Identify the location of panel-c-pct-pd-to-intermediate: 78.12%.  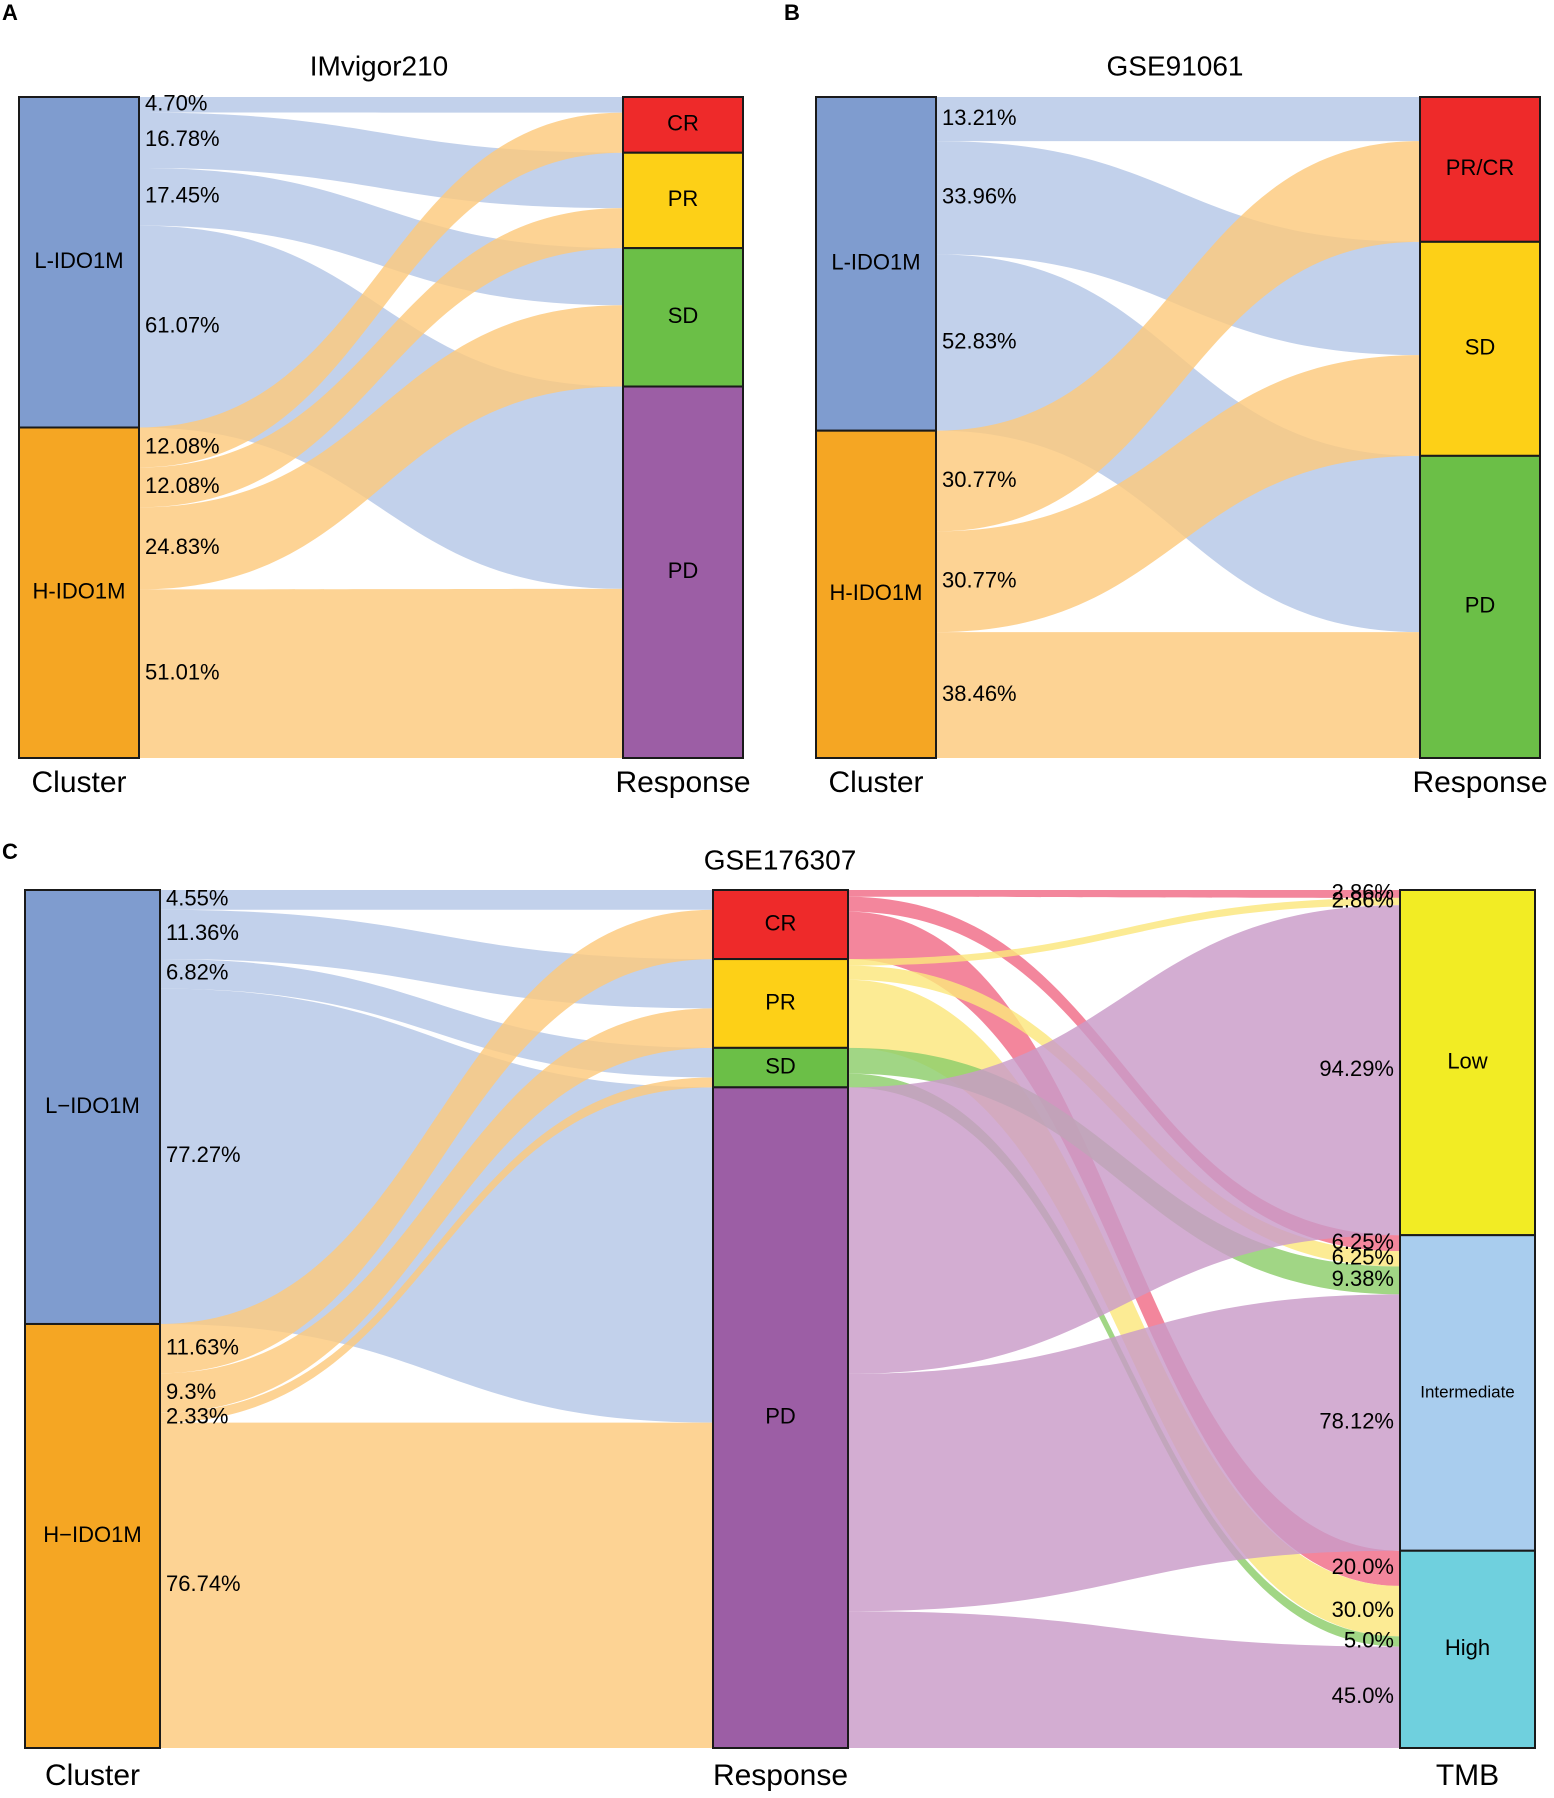
(1356, 1420).